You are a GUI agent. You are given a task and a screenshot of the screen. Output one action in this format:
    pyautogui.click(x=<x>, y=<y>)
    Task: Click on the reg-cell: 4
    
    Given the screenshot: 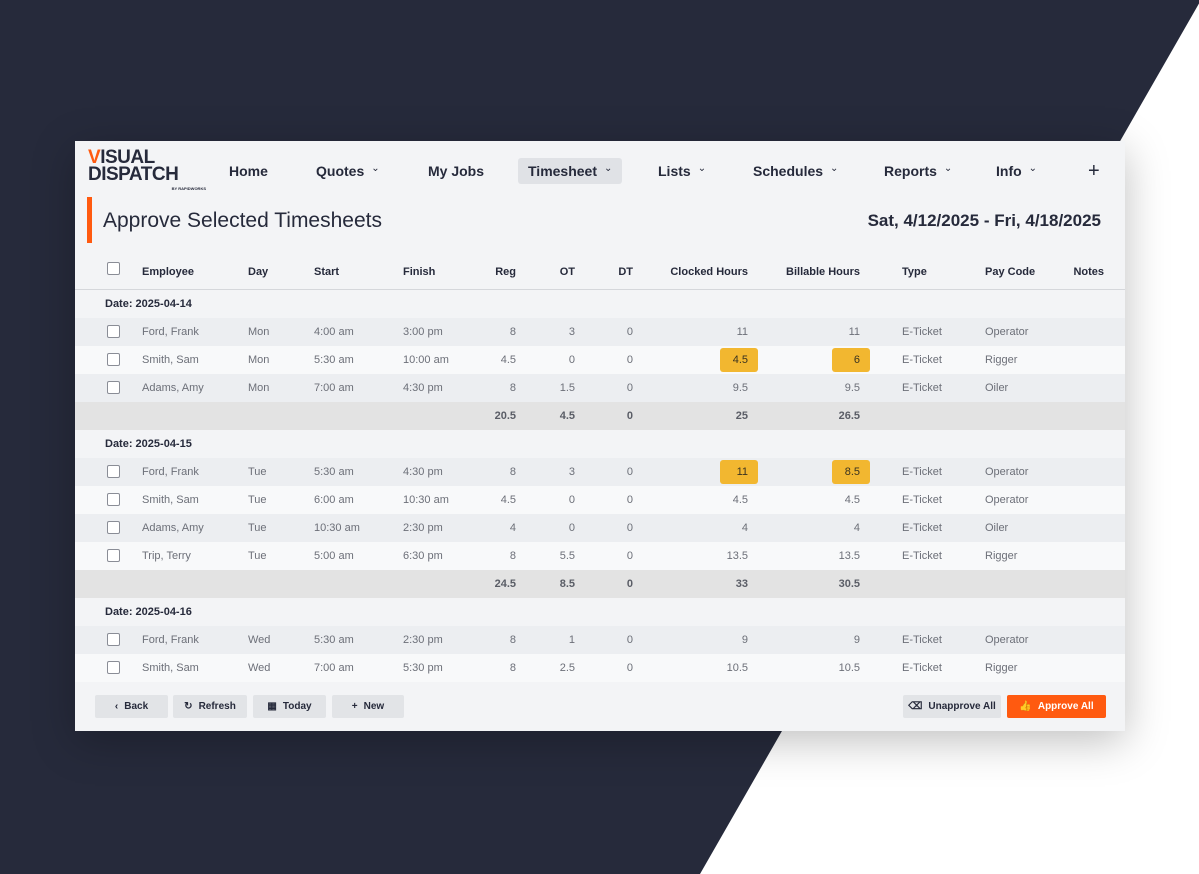 What is the action you would take?
    pyautogui.click(x=512, y=528)
    